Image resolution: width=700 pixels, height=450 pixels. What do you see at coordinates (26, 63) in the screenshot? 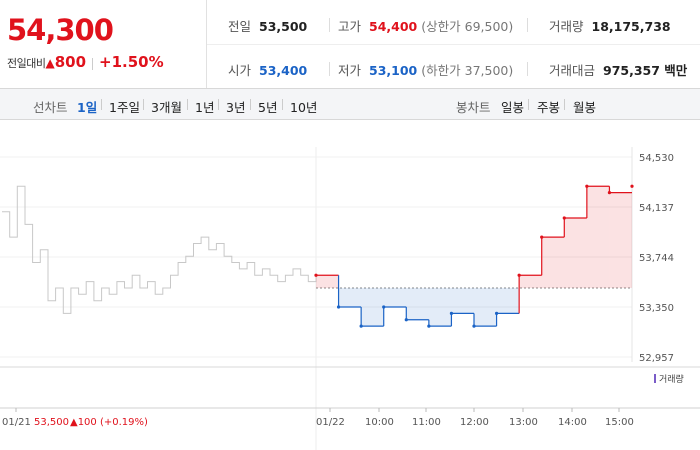
I see `change-label: 전일대비` at bounding box center [26, 63].